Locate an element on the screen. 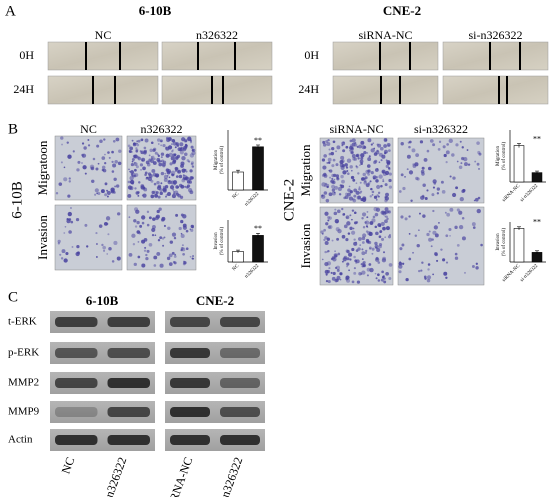 The height and width of the screenshot is (497, 550). y-axis-unit: (% of control) is located at coordinates (222, 160).